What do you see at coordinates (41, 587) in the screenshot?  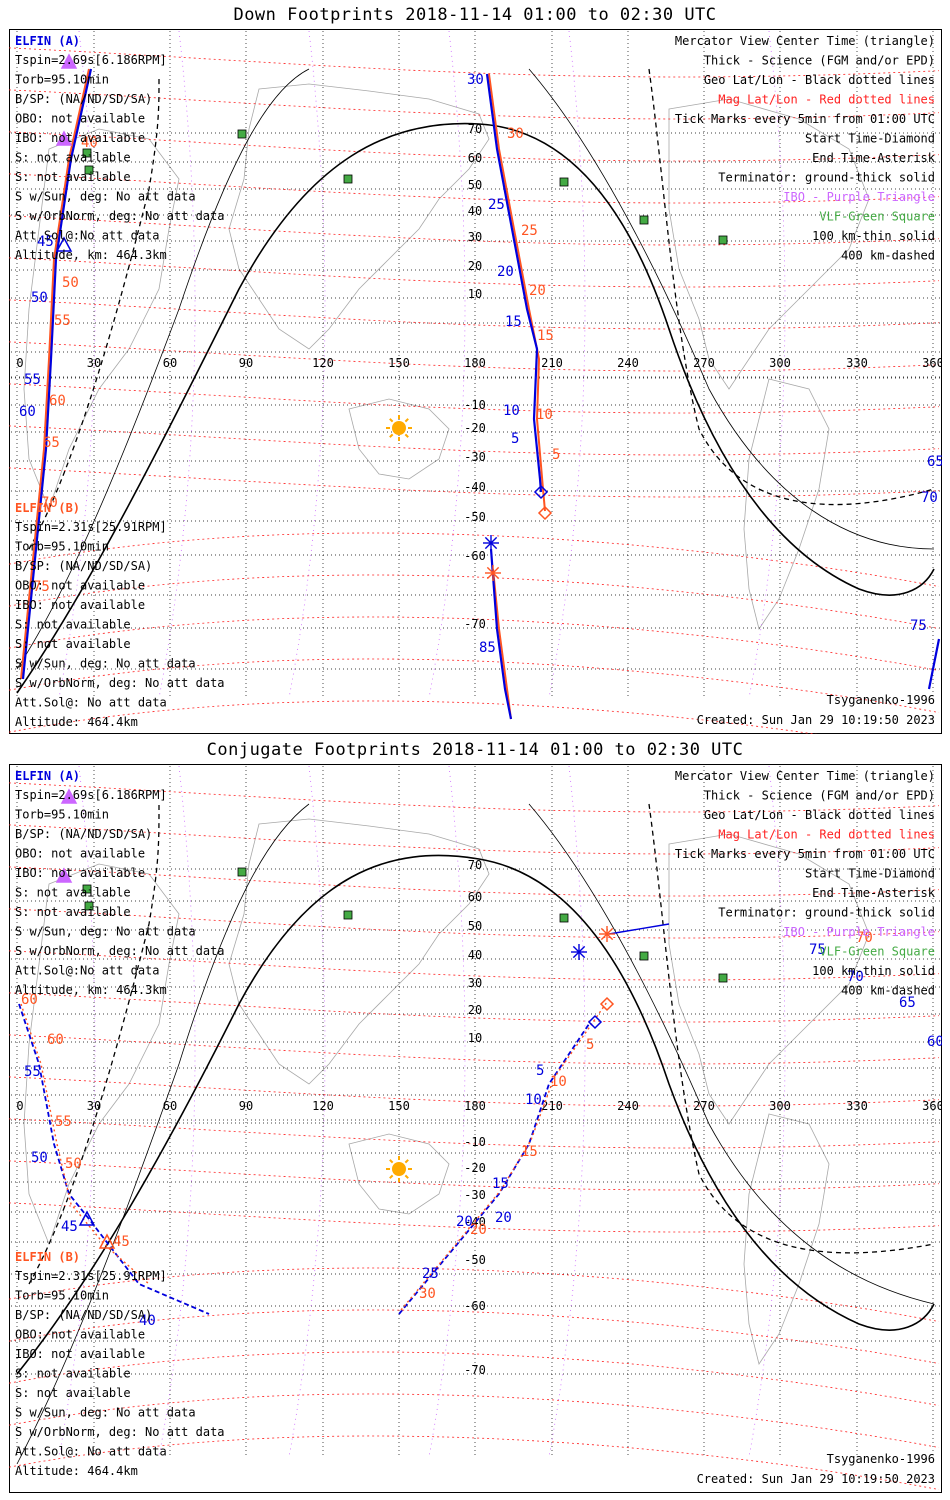 I see `track-tick-label: 75` at bounding box center [41, 587].